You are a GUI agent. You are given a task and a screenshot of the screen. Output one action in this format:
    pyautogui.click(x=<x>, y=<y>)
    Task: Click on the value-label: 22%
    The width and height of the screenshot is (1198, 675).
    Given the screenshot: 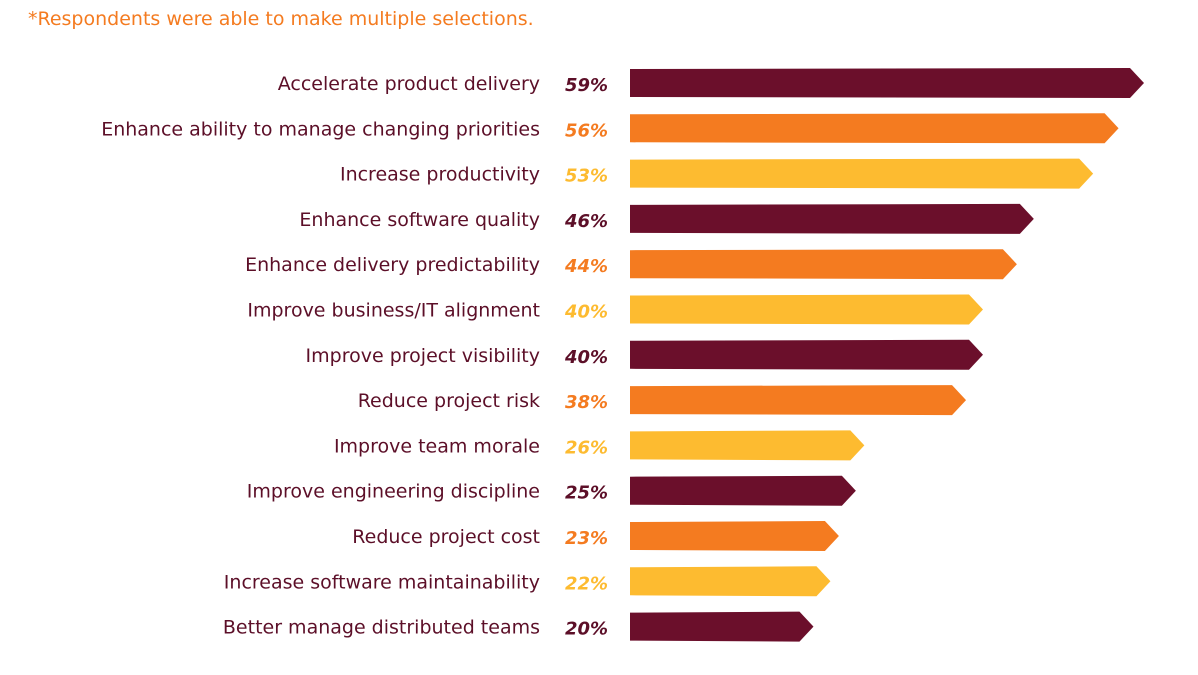 What is the action you would take?
    pyautogui.click(x=586, y=583)
    